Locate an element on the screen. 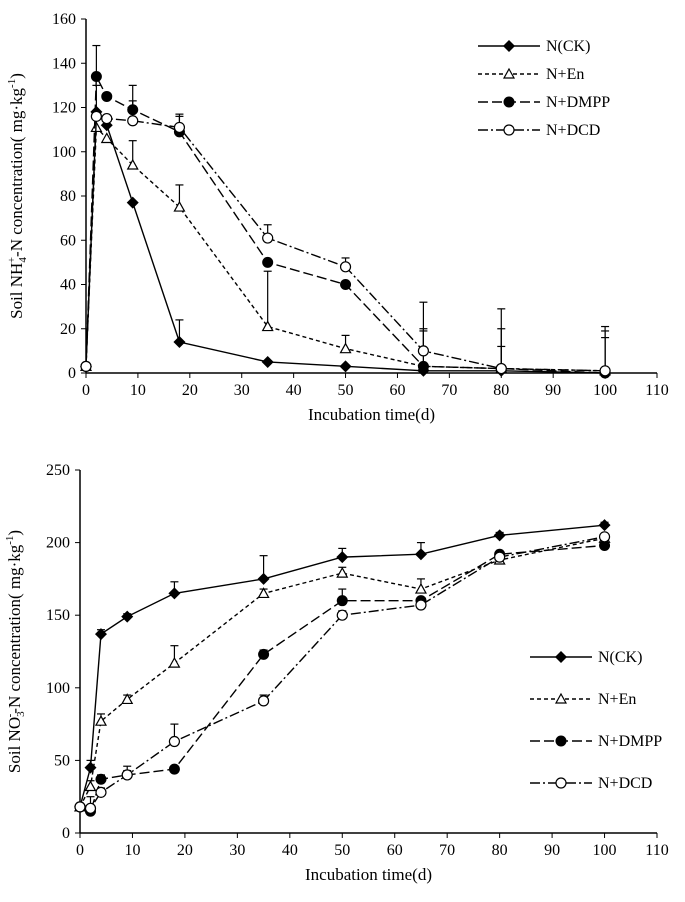 The height and width of the screenshot is (902, 685). y-axis-label: Soil NH4+-N concentration( mg·kg-1) is located at coordinates (17, 196).